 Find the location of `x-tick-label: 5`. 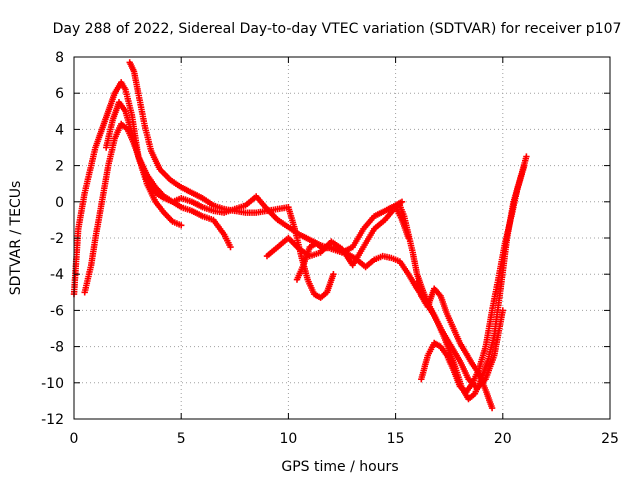

x-tick-label: 5 is located at coordinates (181, 439).